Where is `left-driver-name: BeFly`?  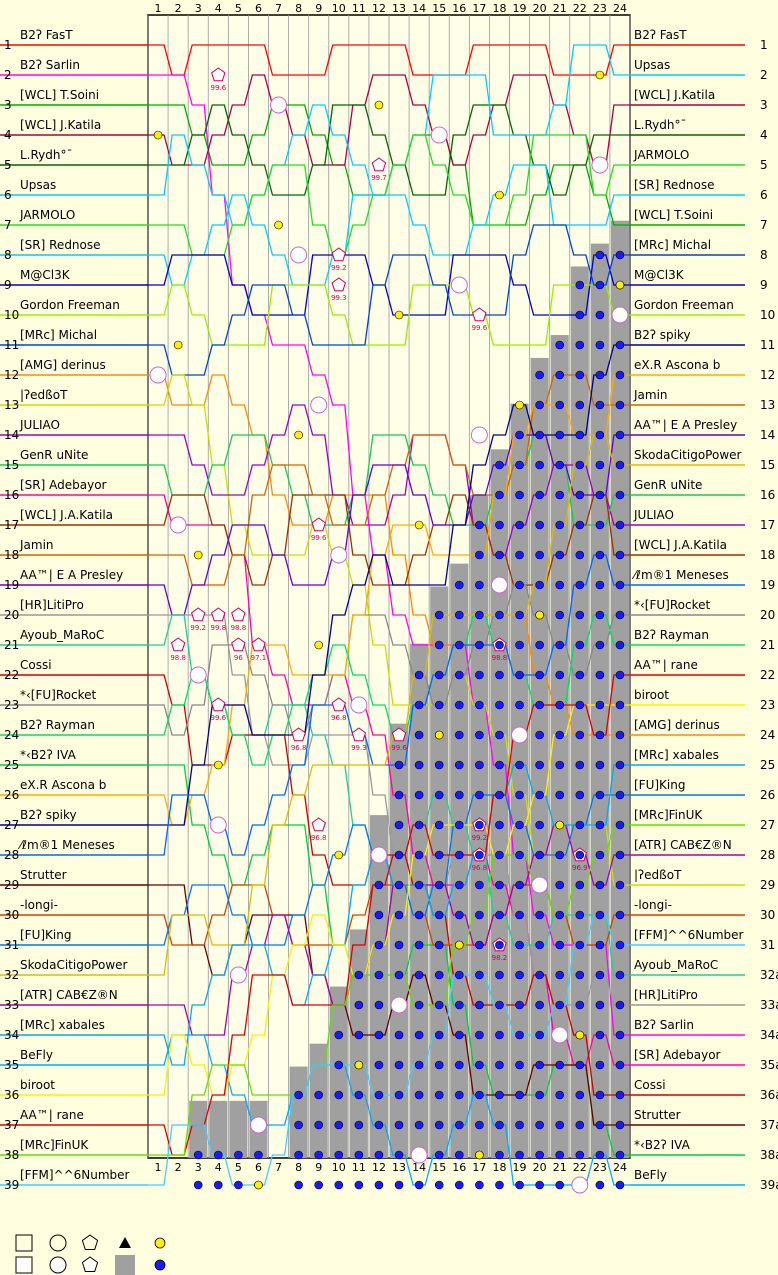
left-driver-name: BeFly is located at coordinates (36, 1055).